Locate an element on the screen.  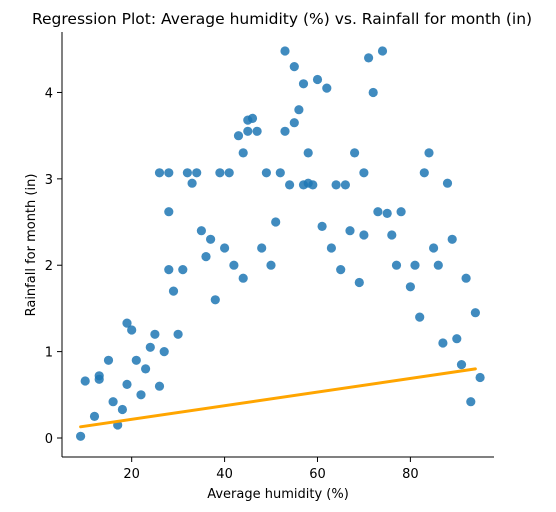
regression-line is located at coordinates (278, 398).